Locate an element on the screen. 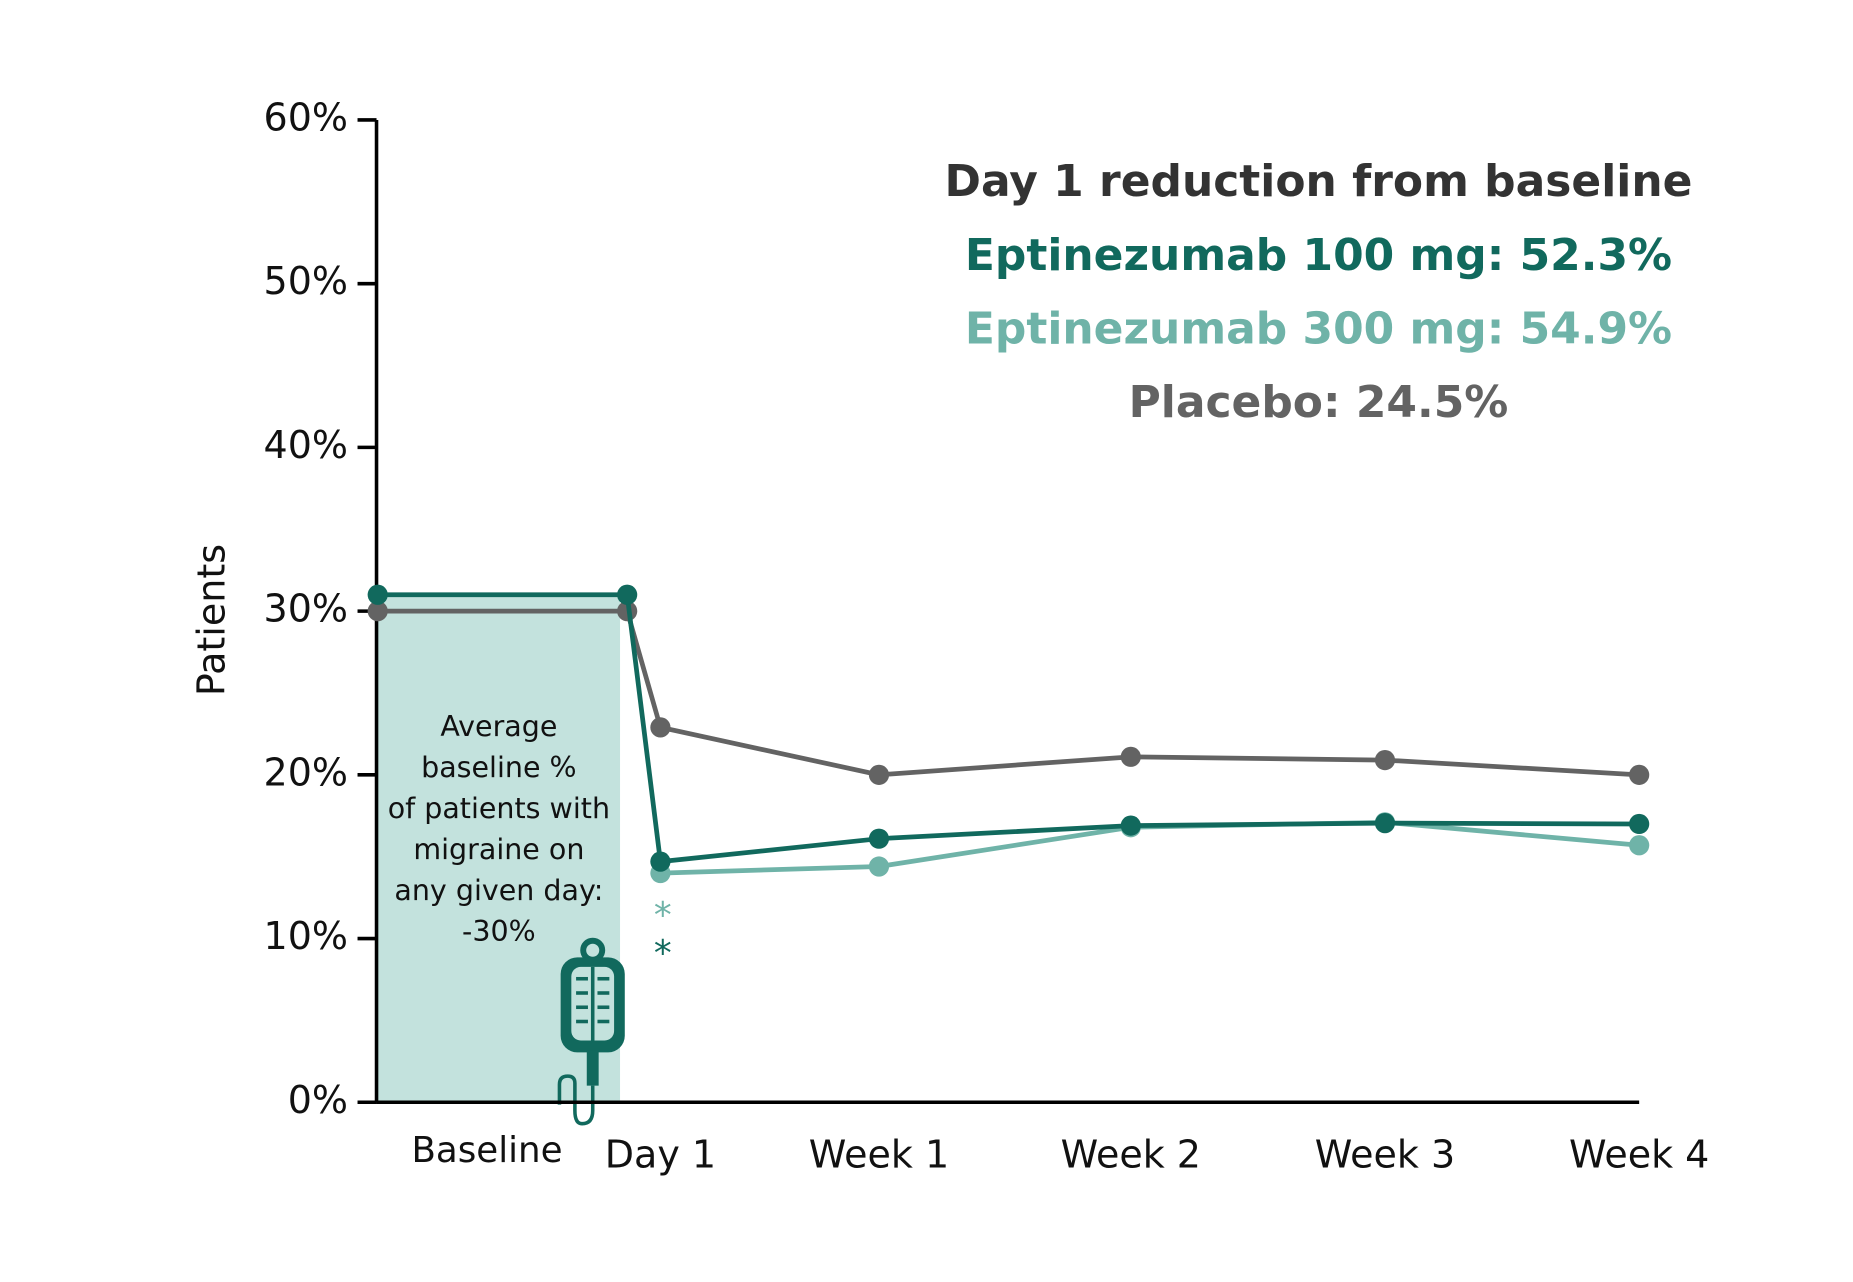 The height and width of the screenshot is (1282, 1853). y-tick-label: 10% is located at coordinates (306, 936).